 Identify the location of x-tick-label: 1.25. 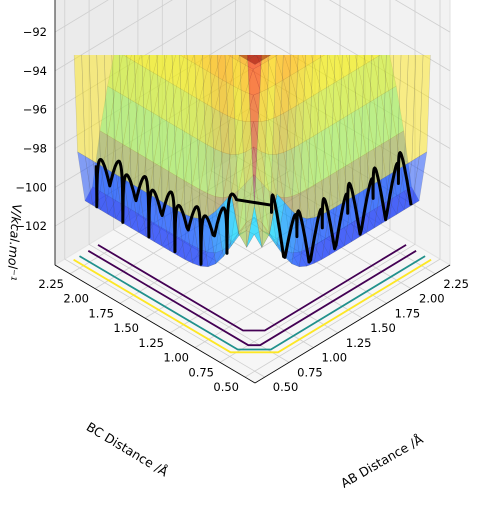
(359, 343).